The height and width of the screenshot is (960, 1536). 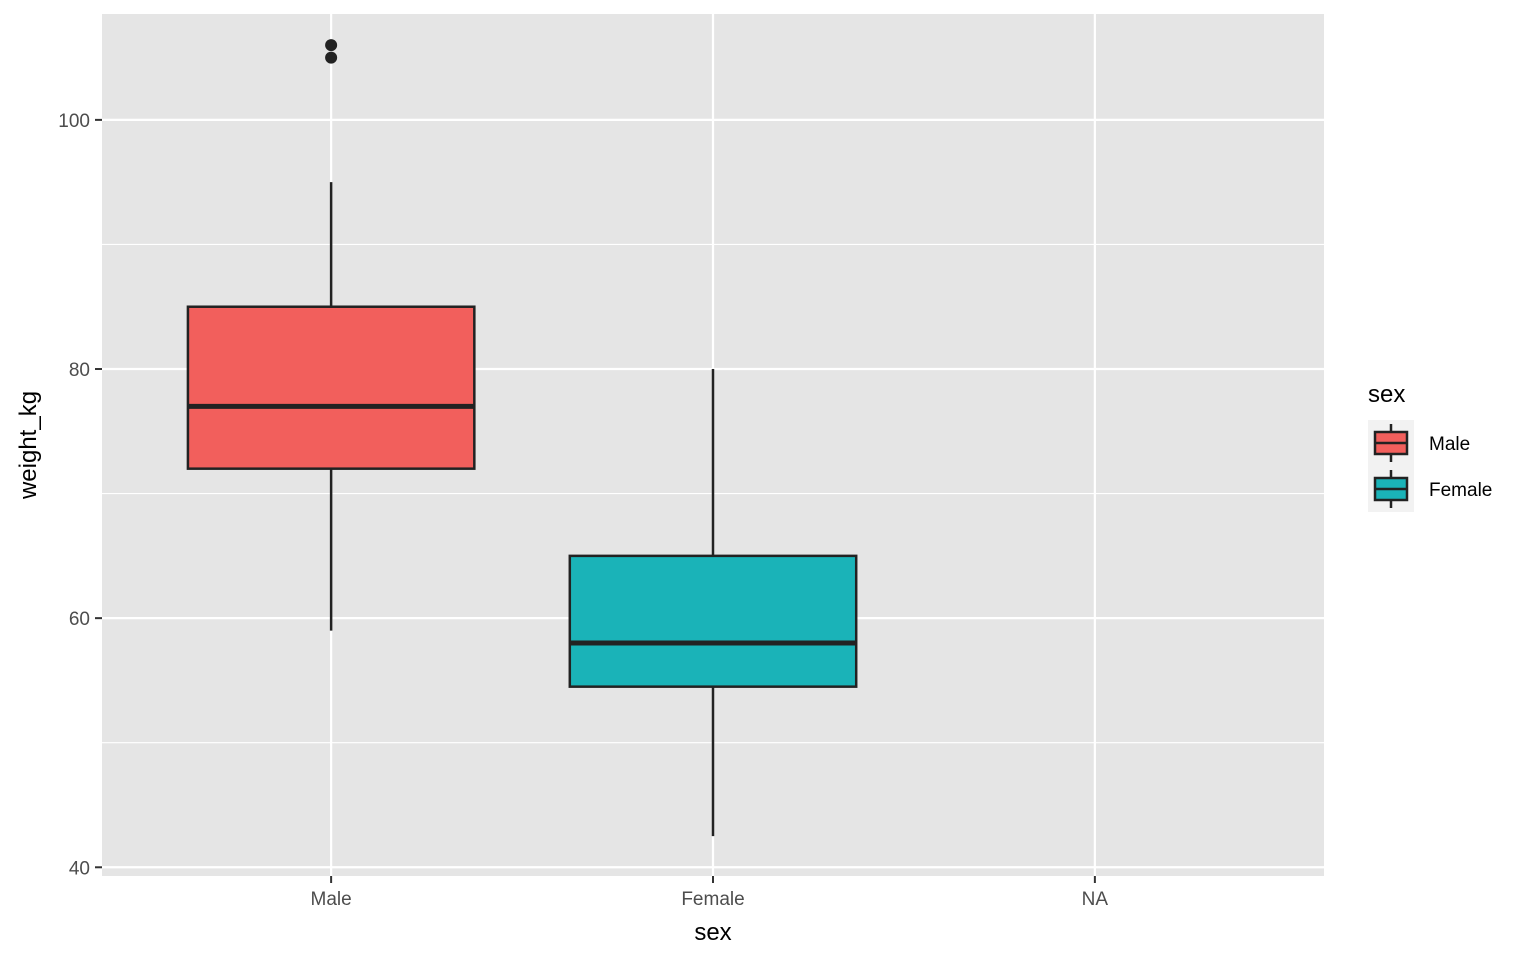 What do you see at coordinates (74, 121) in the screenshot?
I see `y-tick-label: 100` at bounding box center [74, 121].